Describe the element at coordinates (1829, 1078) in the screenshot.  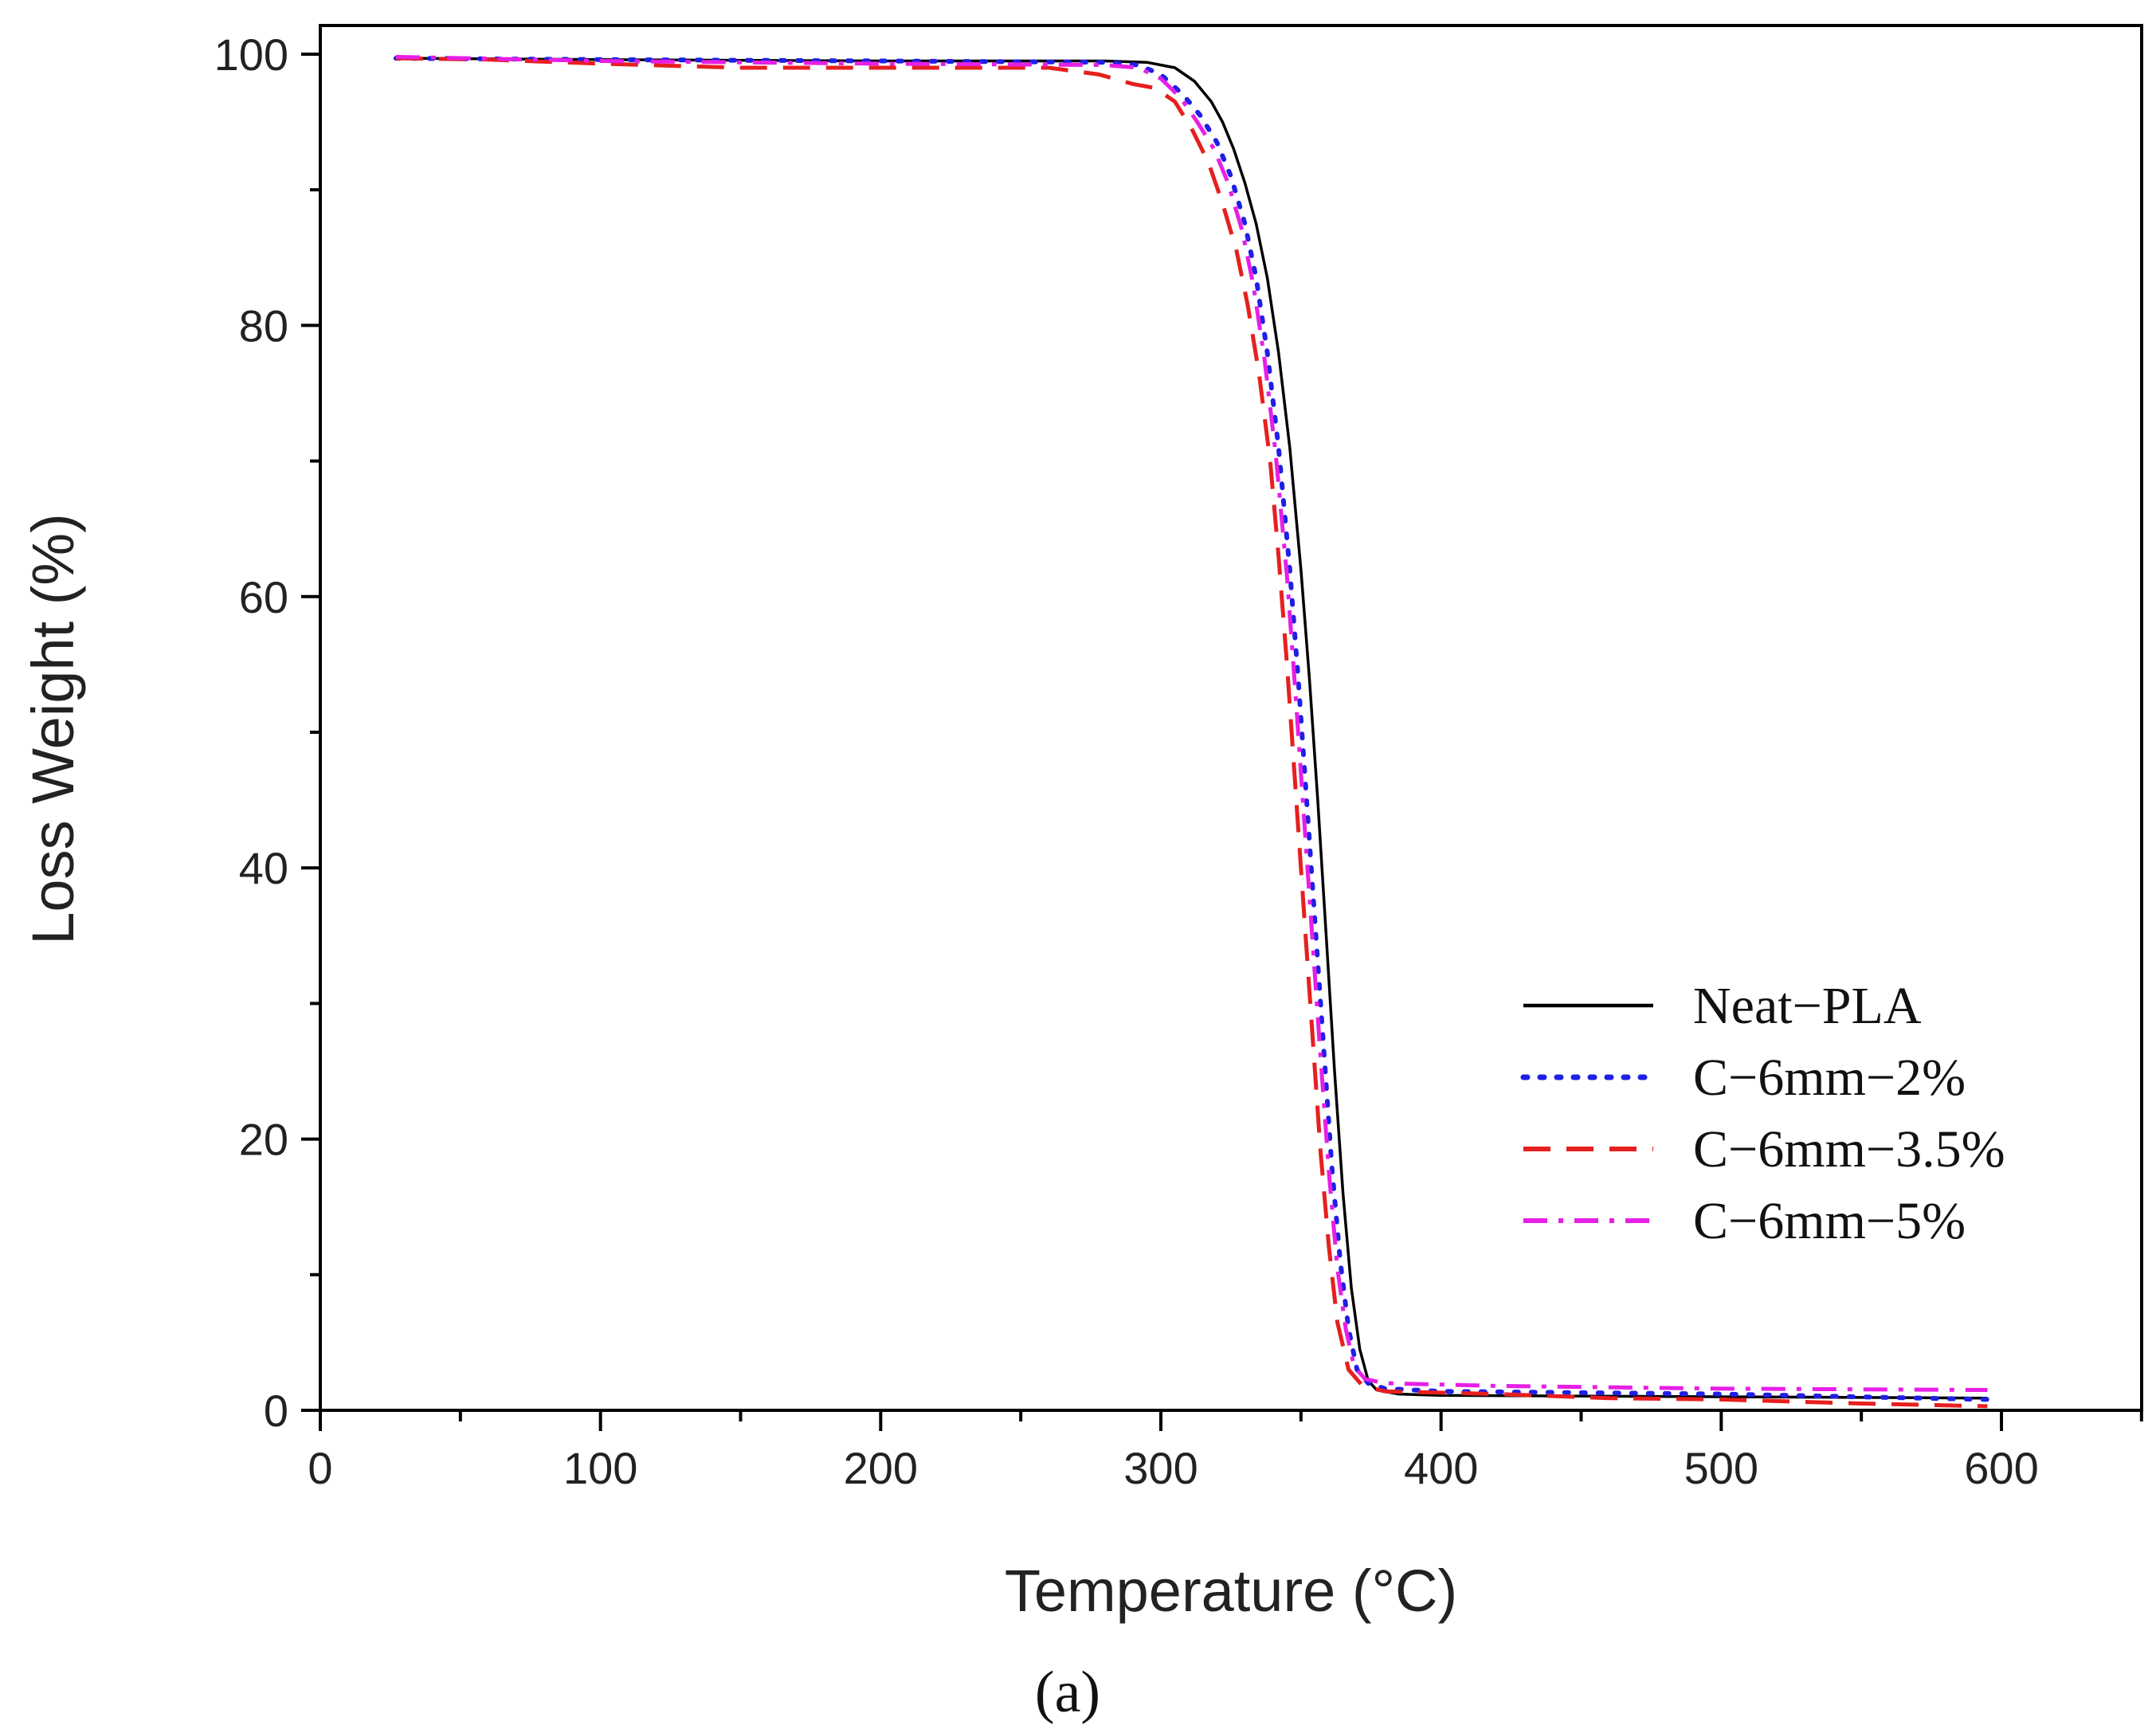
I see `legend-label-2: C−6mm−2%` at that location.